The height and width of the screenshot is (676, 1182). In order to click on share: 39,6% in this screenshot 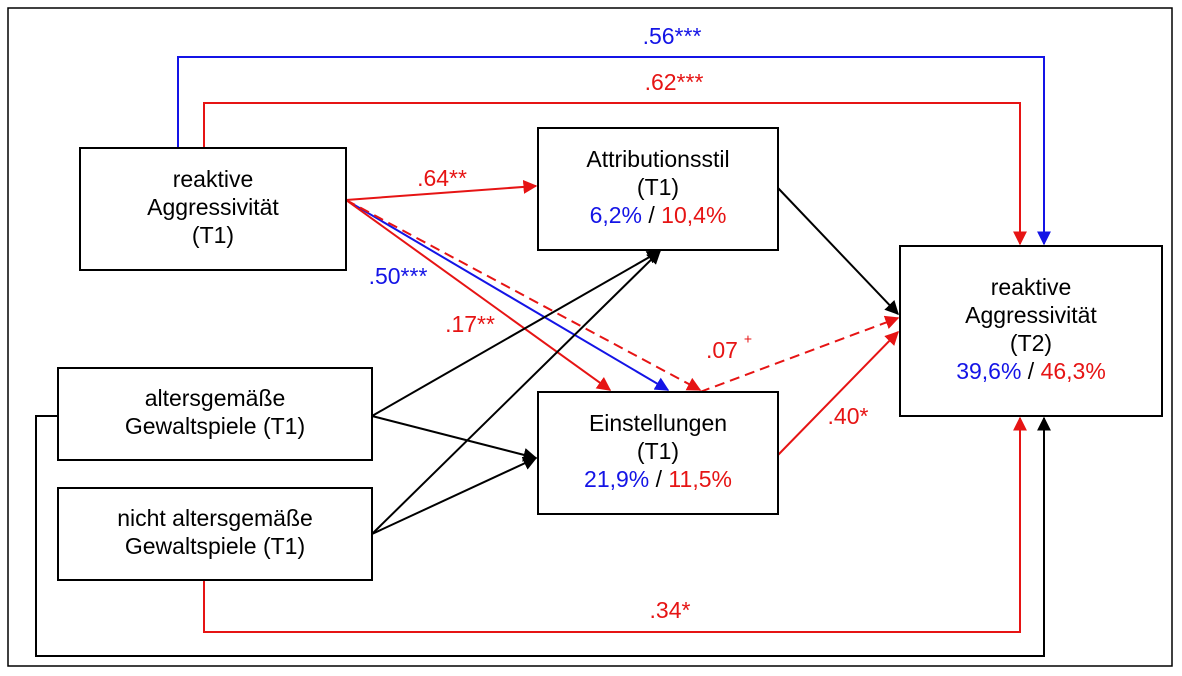, I will do `click(988, 371)`.